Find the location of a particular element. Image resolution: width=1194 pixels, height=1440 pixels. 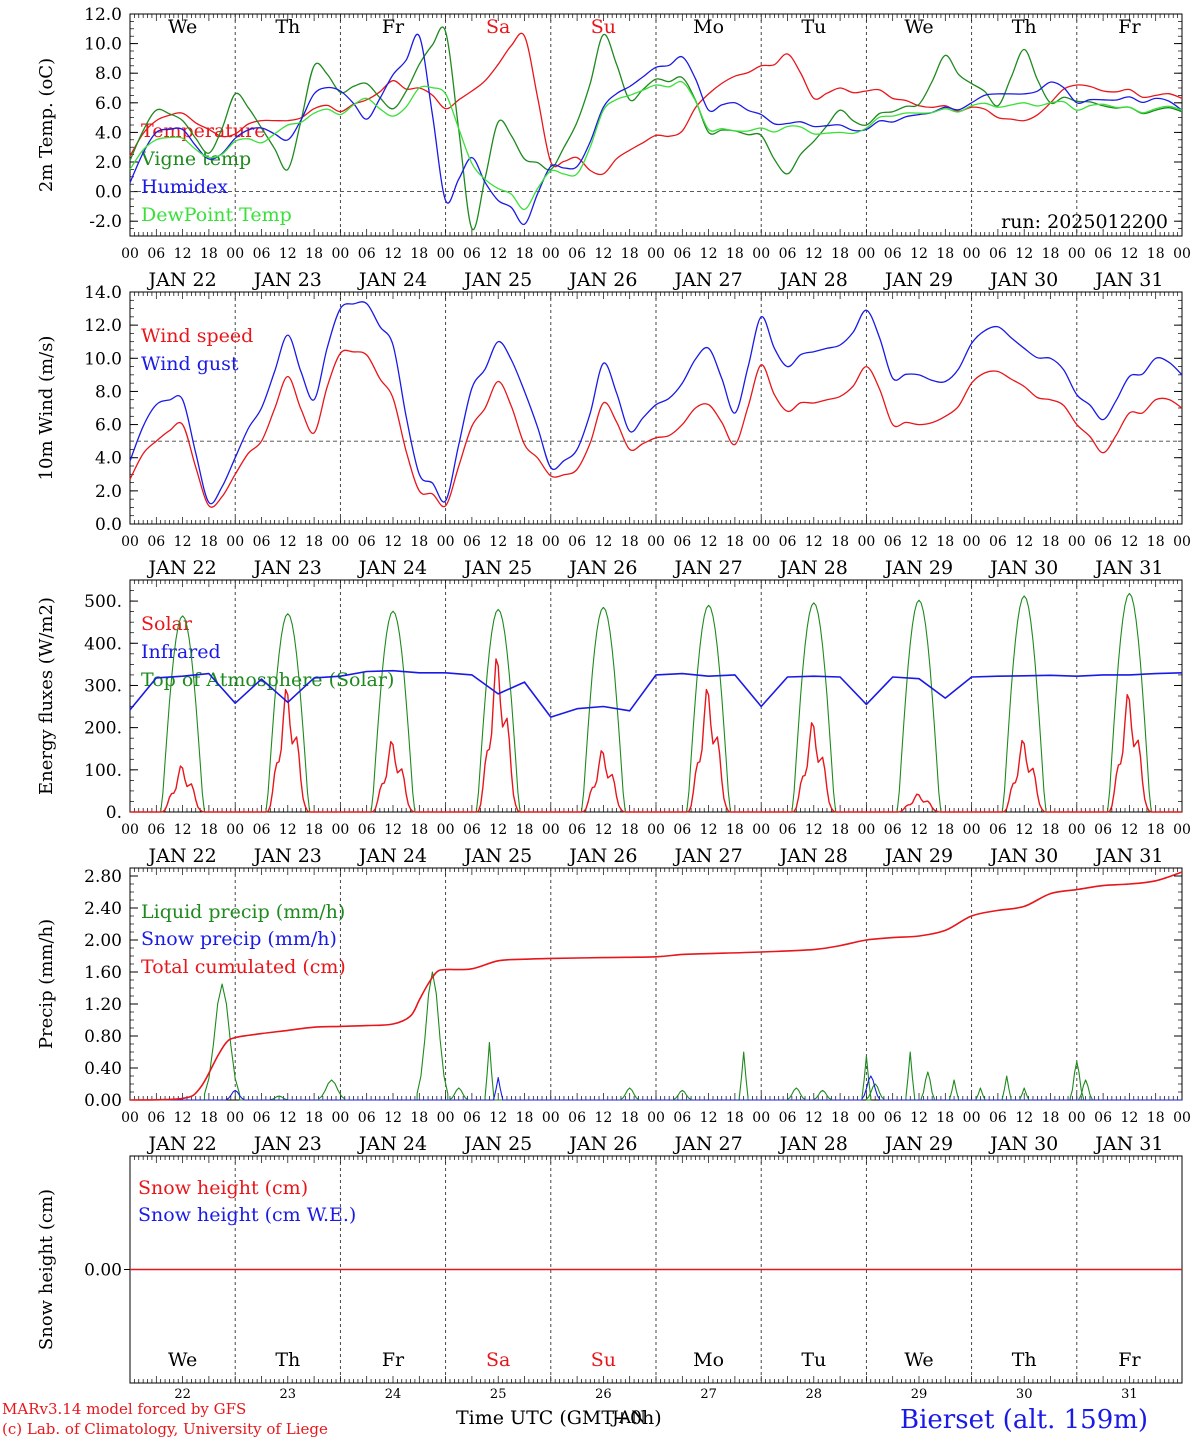

station-label: Bierset (alt. 159m) is located at coordinates (1024, 1420).